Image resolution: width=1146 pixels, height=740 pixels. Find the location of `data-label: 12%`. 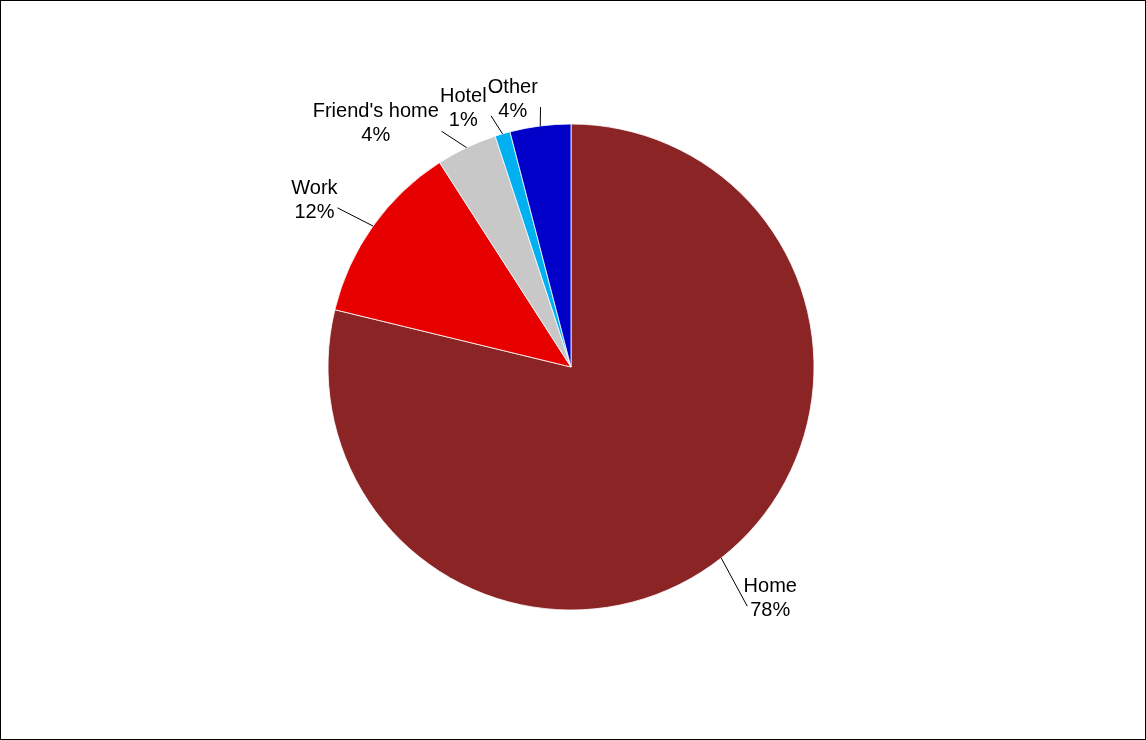

data-label: 12% is located at coordinates (314, 210).